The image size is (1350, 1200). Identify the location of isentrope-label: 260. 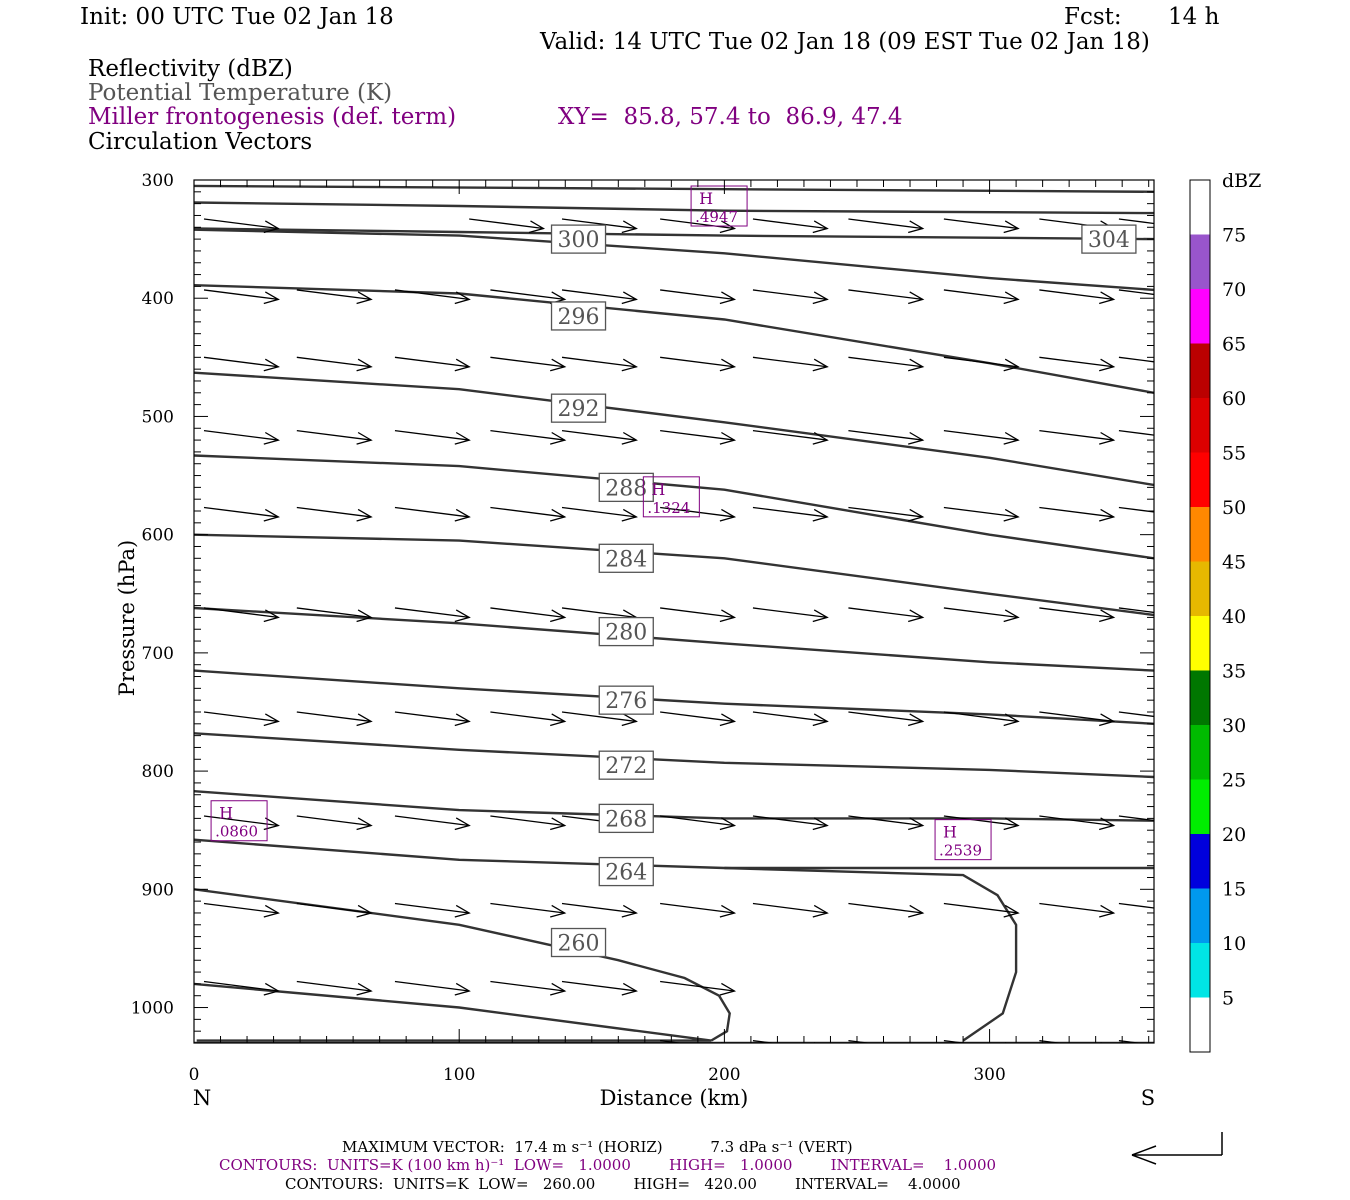
(579, 944).